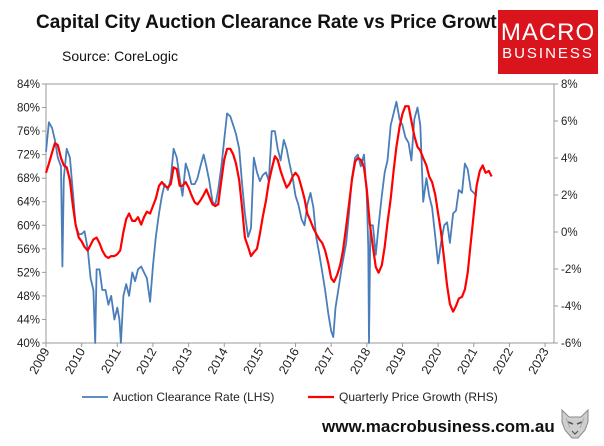  I want to click on logo-line-1: MACRO, so click(548, 32).